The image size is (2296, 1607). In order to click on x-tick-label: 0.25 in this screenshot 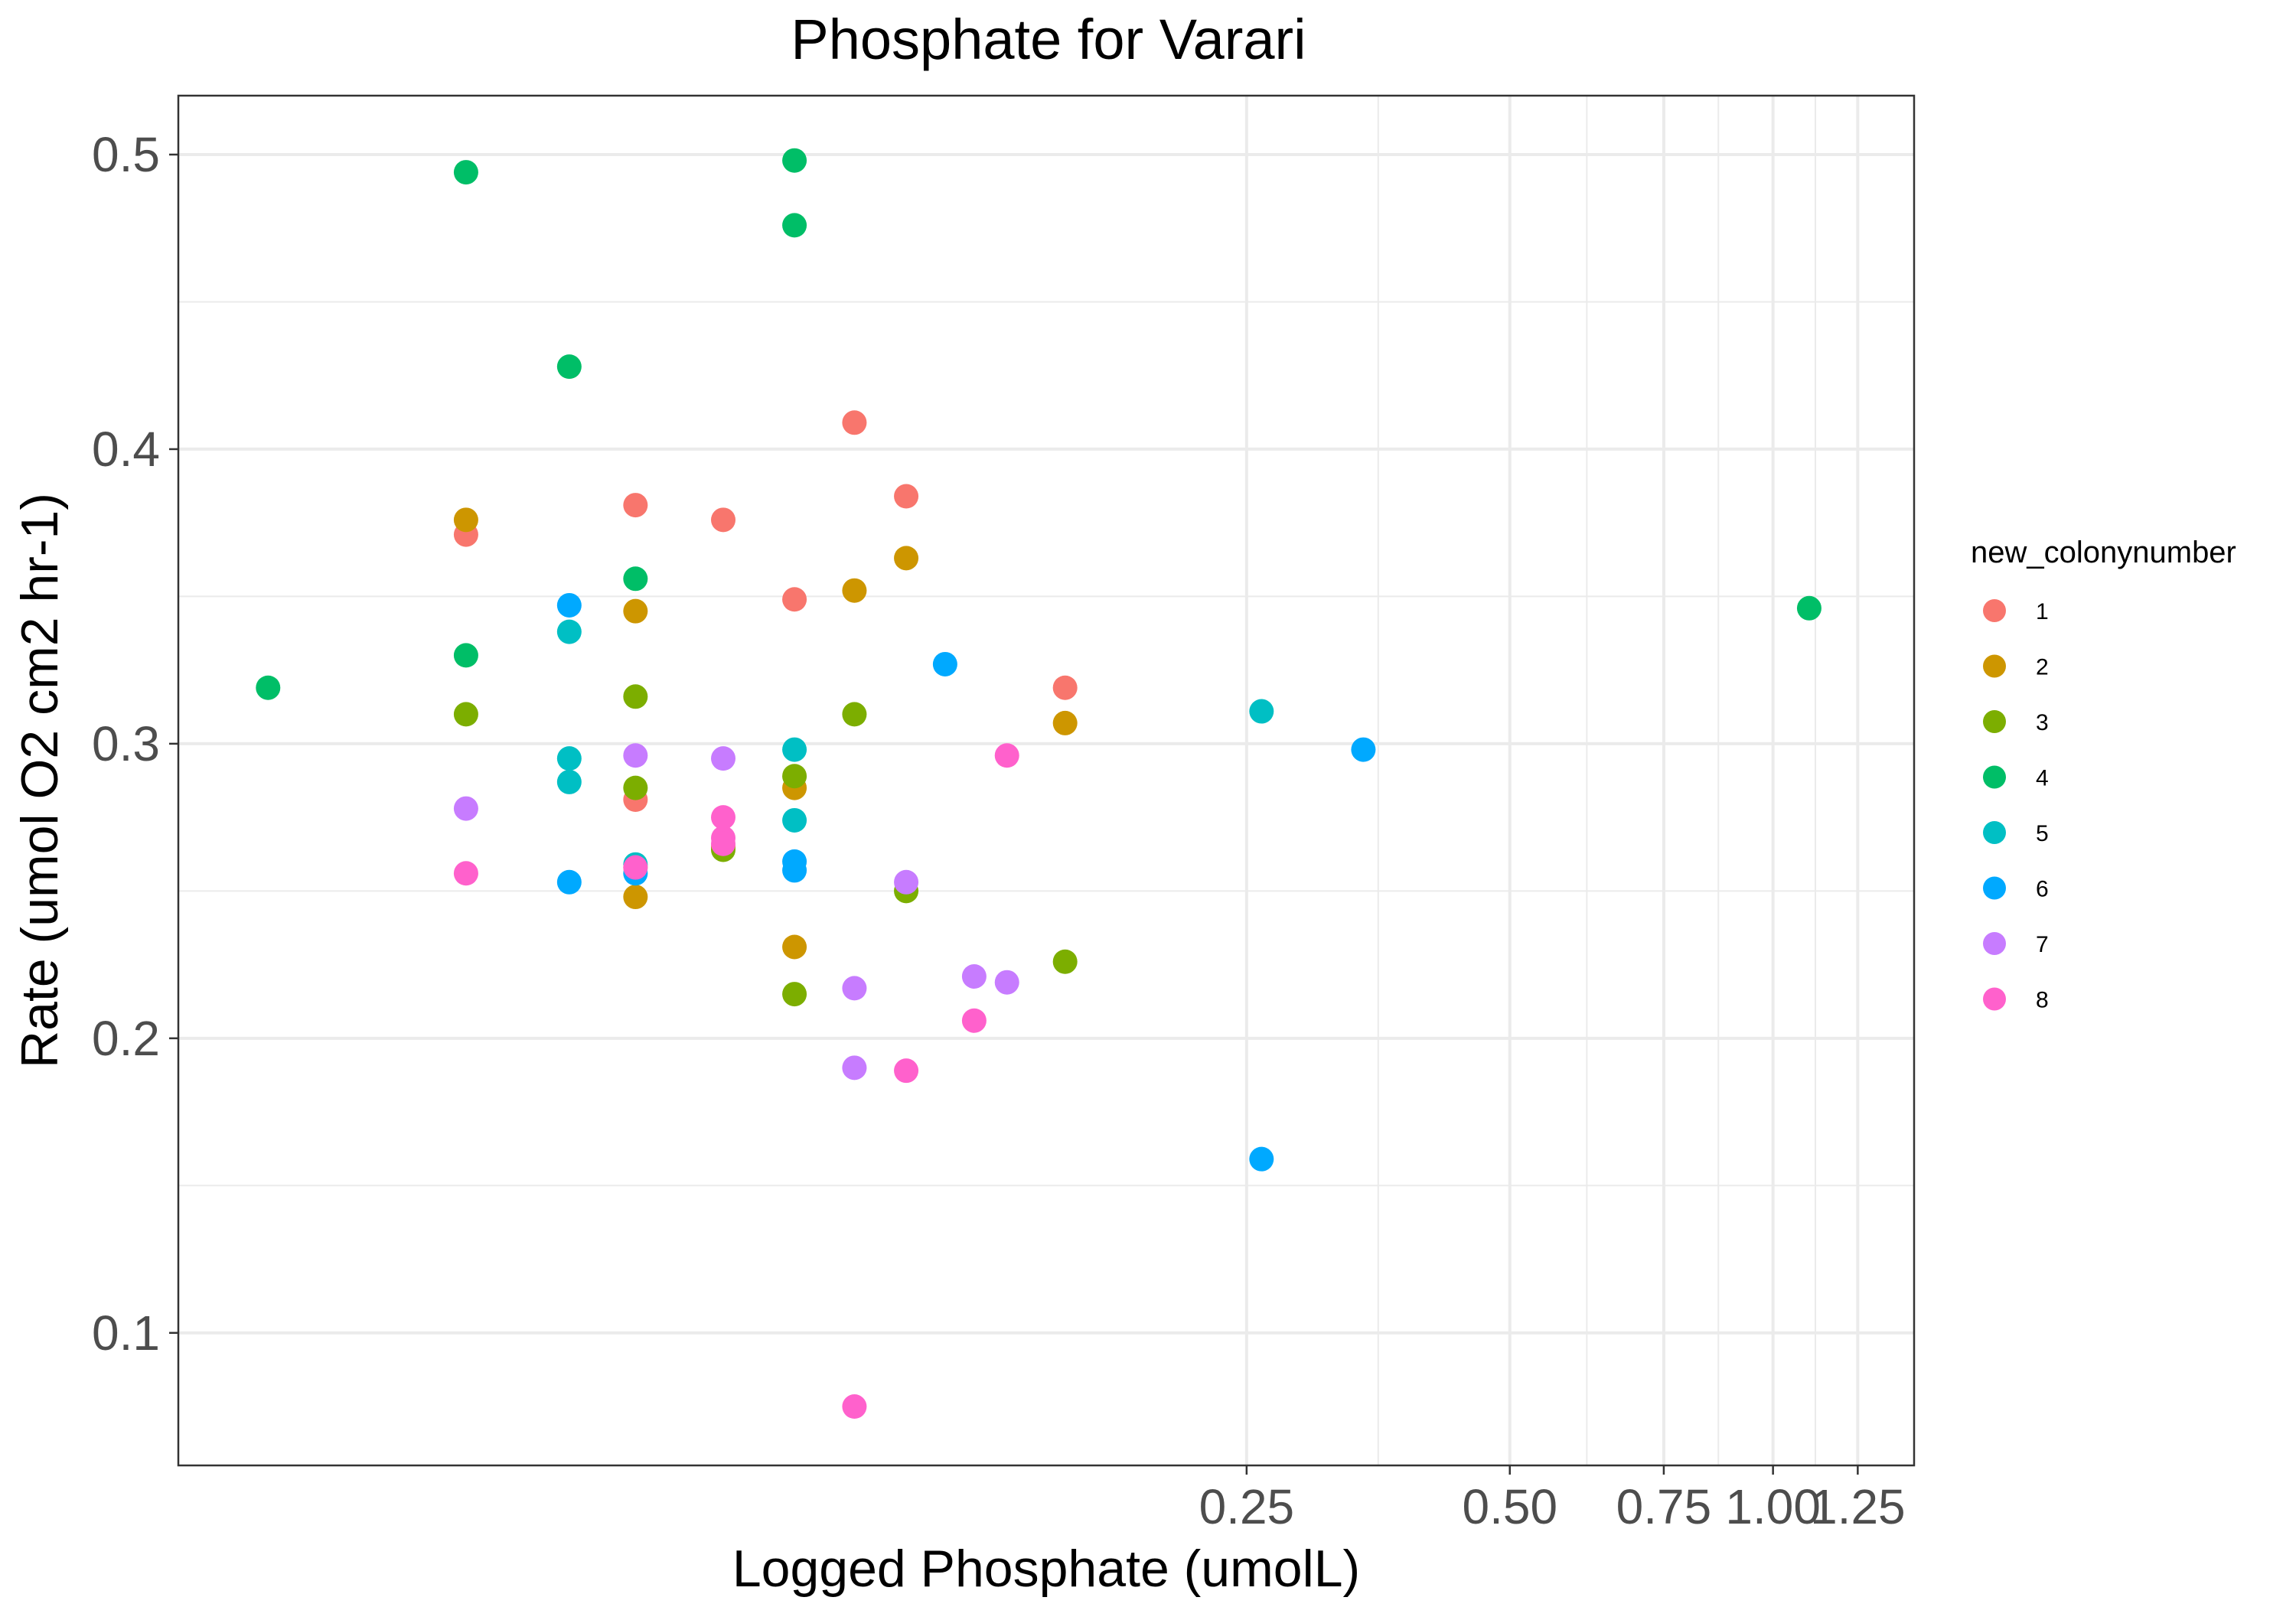, I will do `click(1247, 1506)`.